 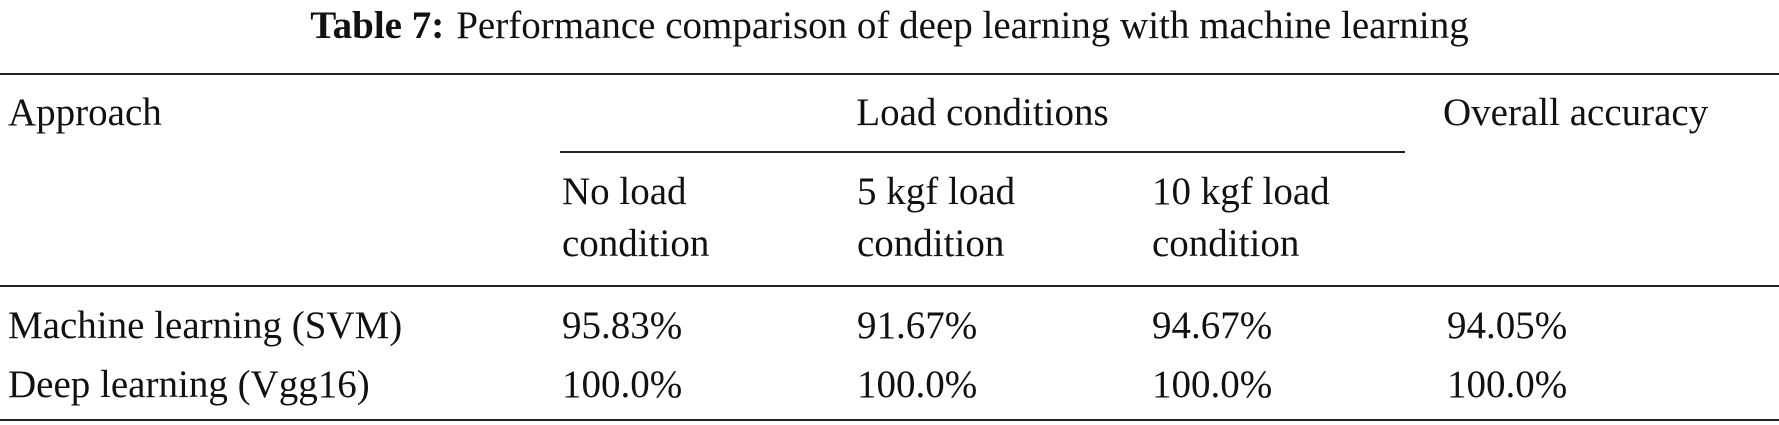 What do you see at coordinates (889, 74) in the screenshot?
I see `top-rule` at bounding box center [889, 74].